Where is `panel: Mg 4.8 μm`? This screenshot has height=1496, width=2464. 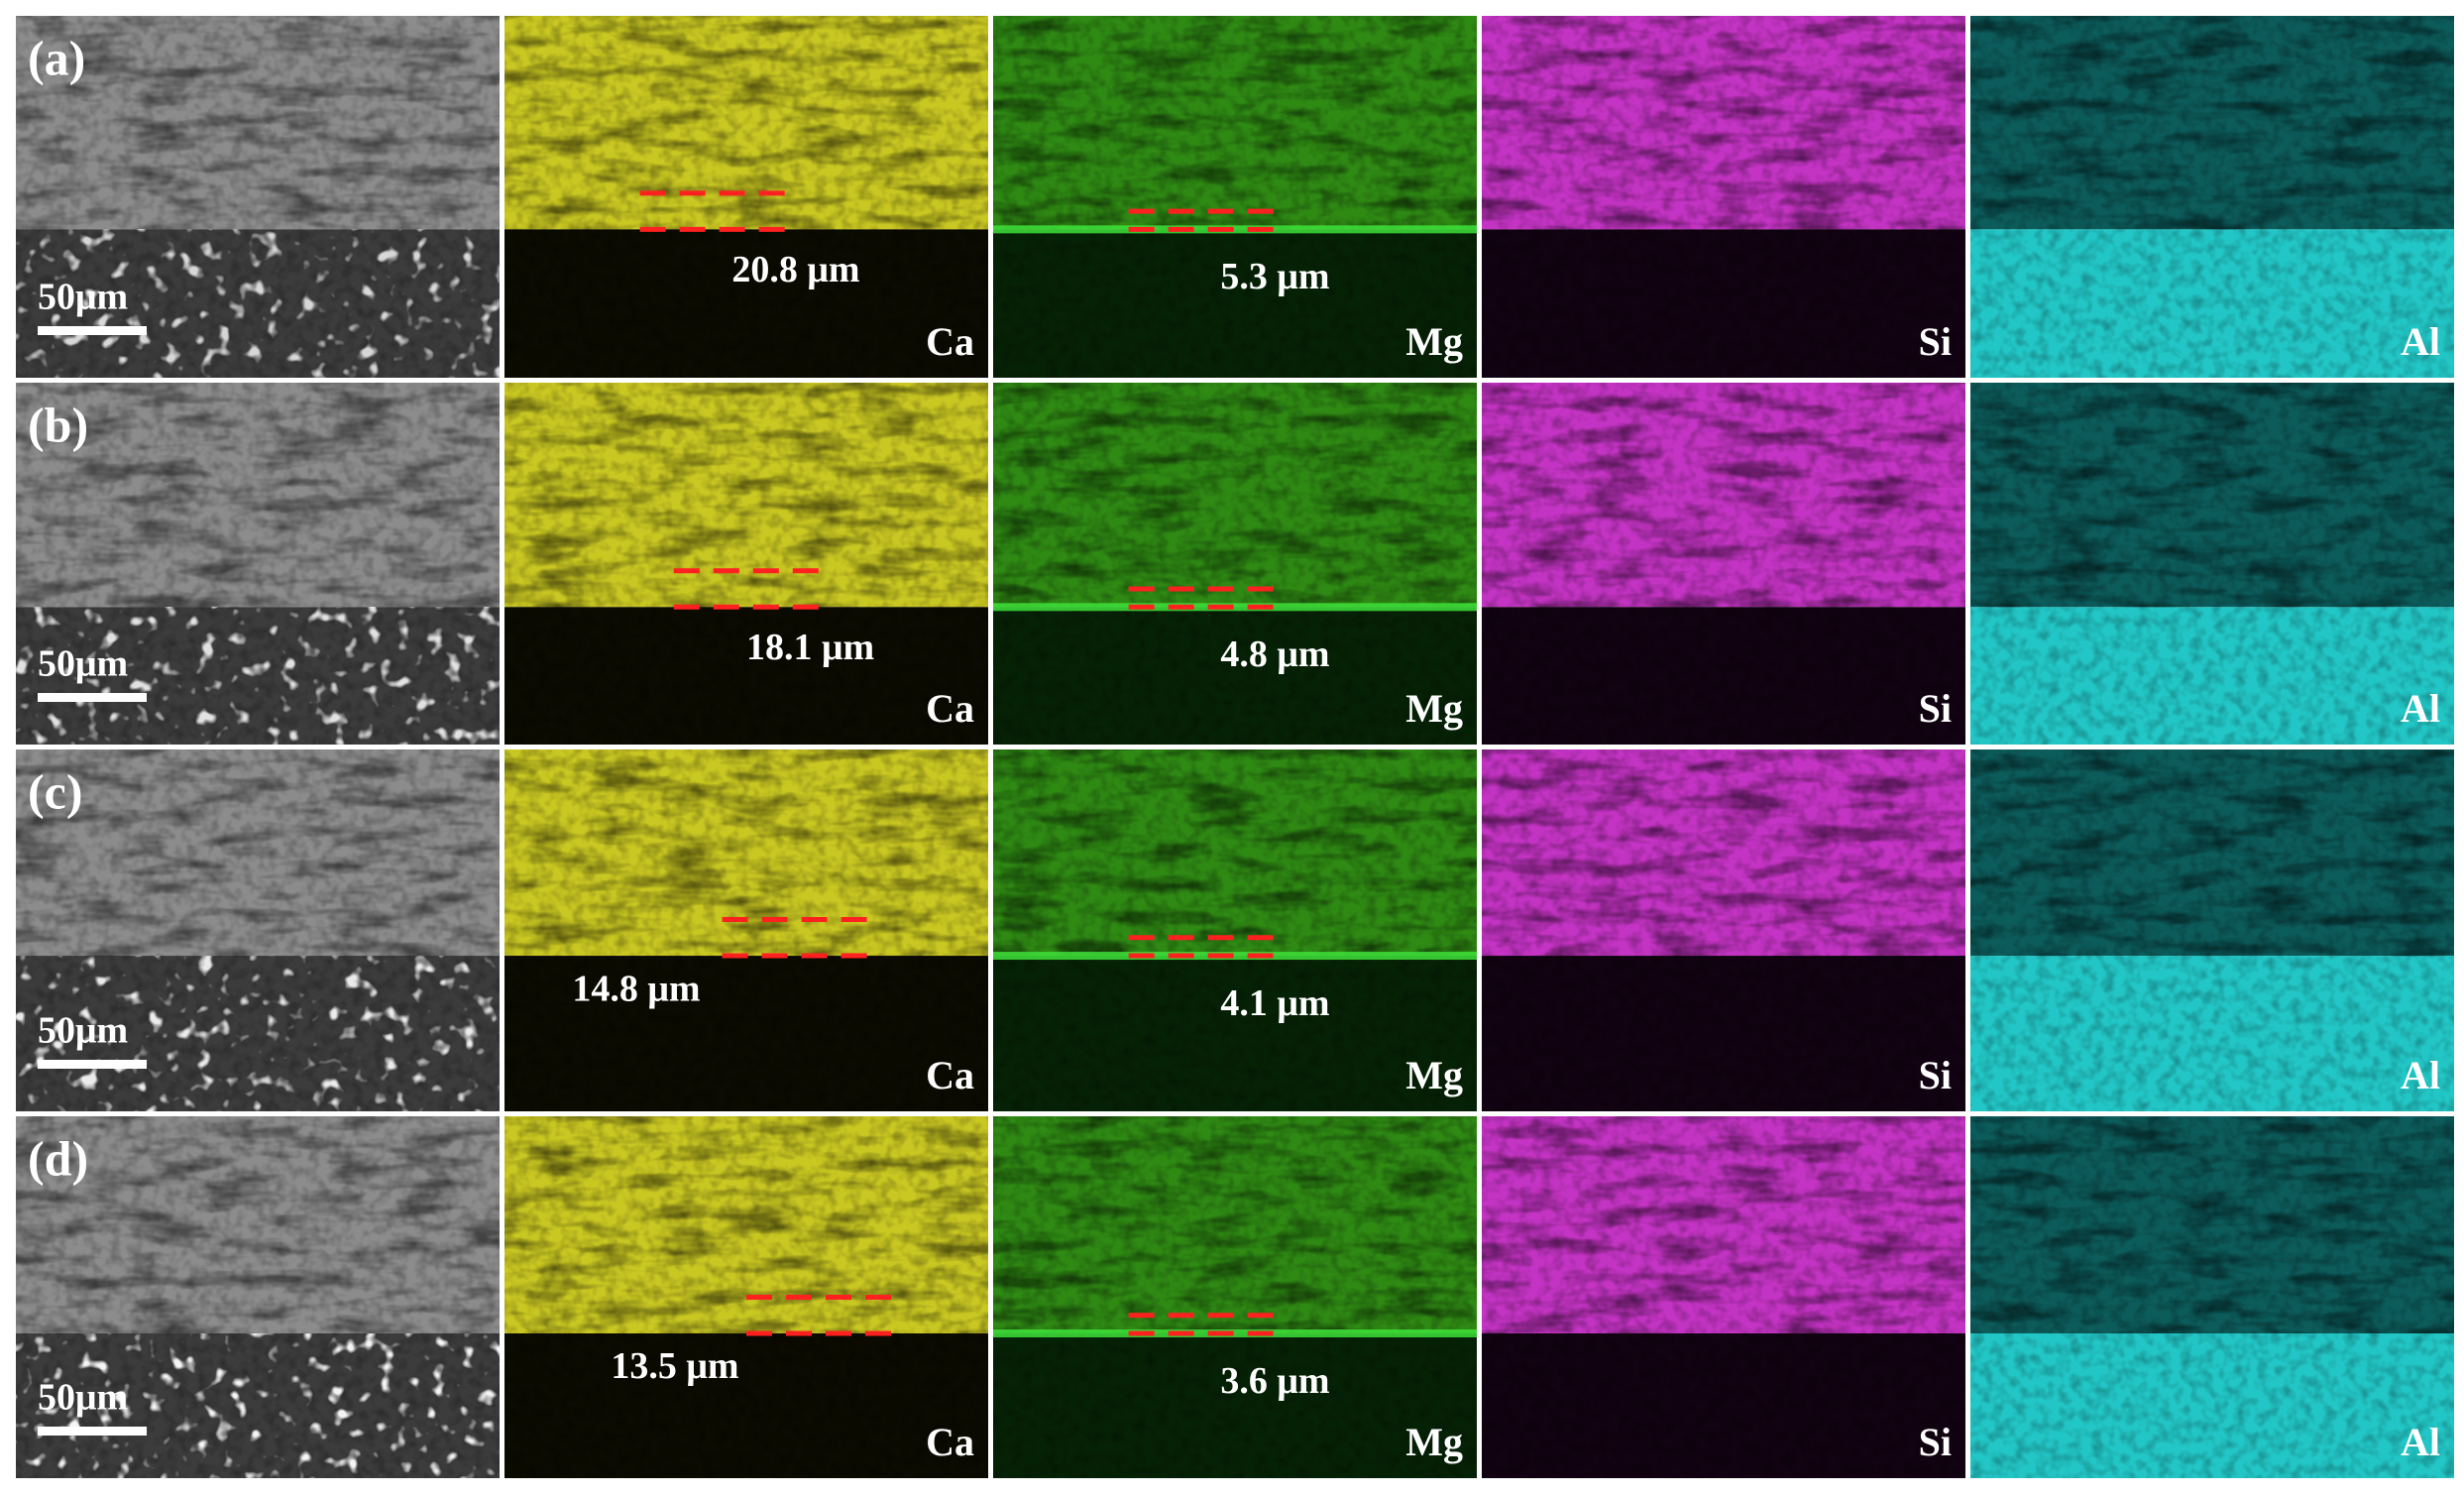
panel: Mg 4.8 μm is located at coordinates (1235, 564).